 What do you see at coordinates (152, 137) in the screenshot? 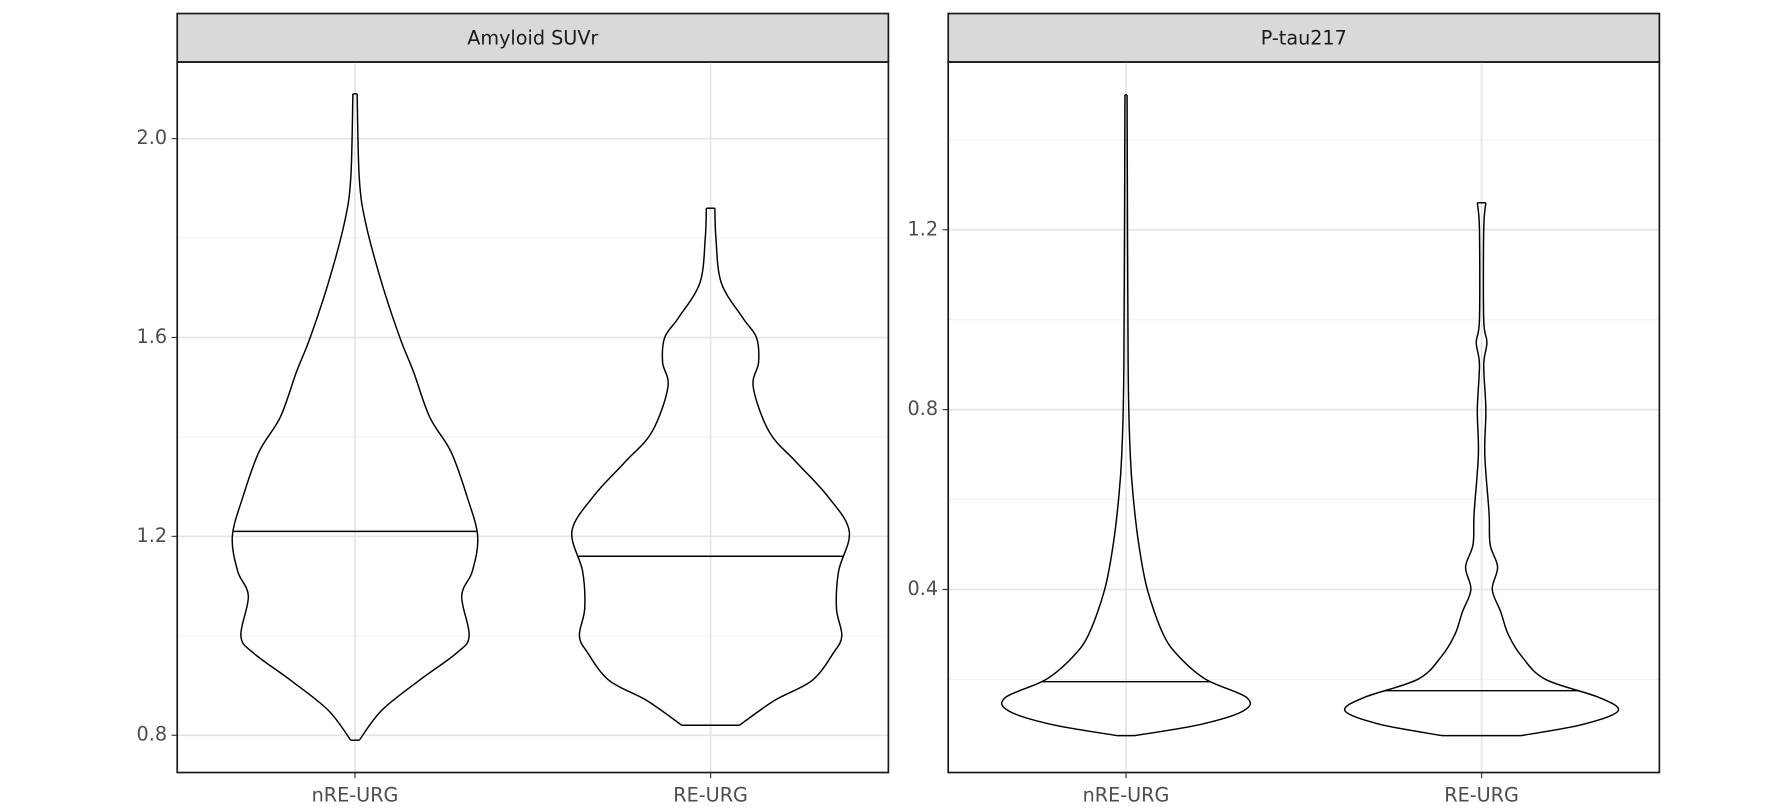
I see `y-tick-label: 2.0` at bounding box center [152, 137].